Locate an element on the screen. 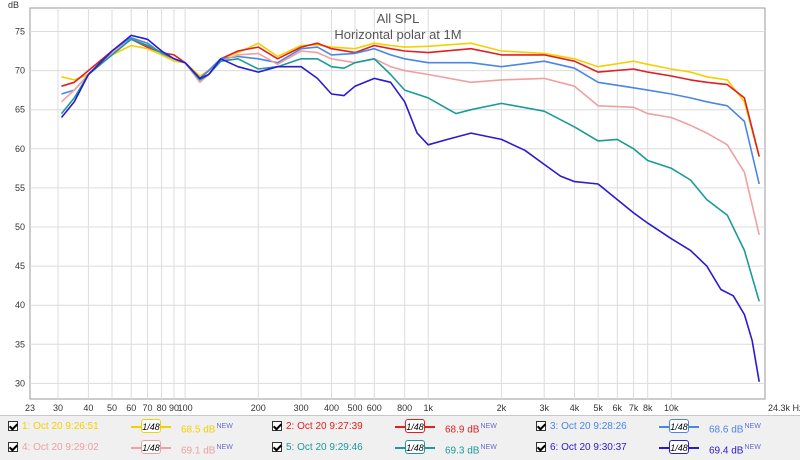 This screenshot has width=800, height=460. x-tick-label: 100 is located at coordinates (185, 408).